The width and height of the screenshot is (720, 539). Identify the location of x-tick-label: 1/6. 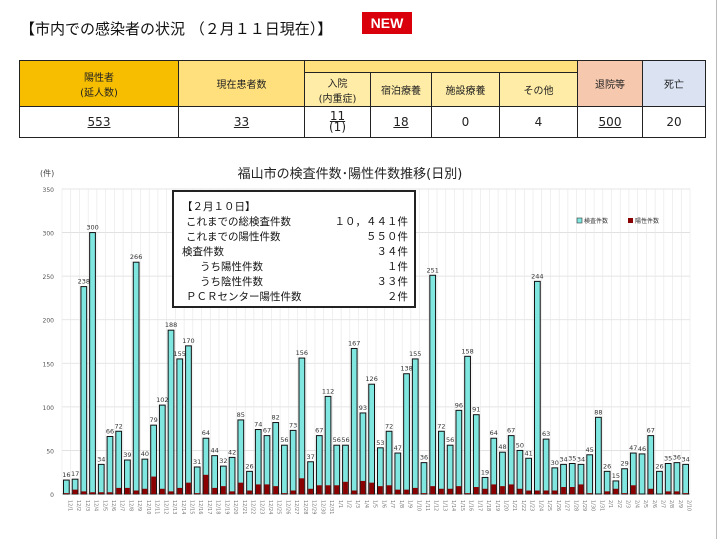
(383, 504).